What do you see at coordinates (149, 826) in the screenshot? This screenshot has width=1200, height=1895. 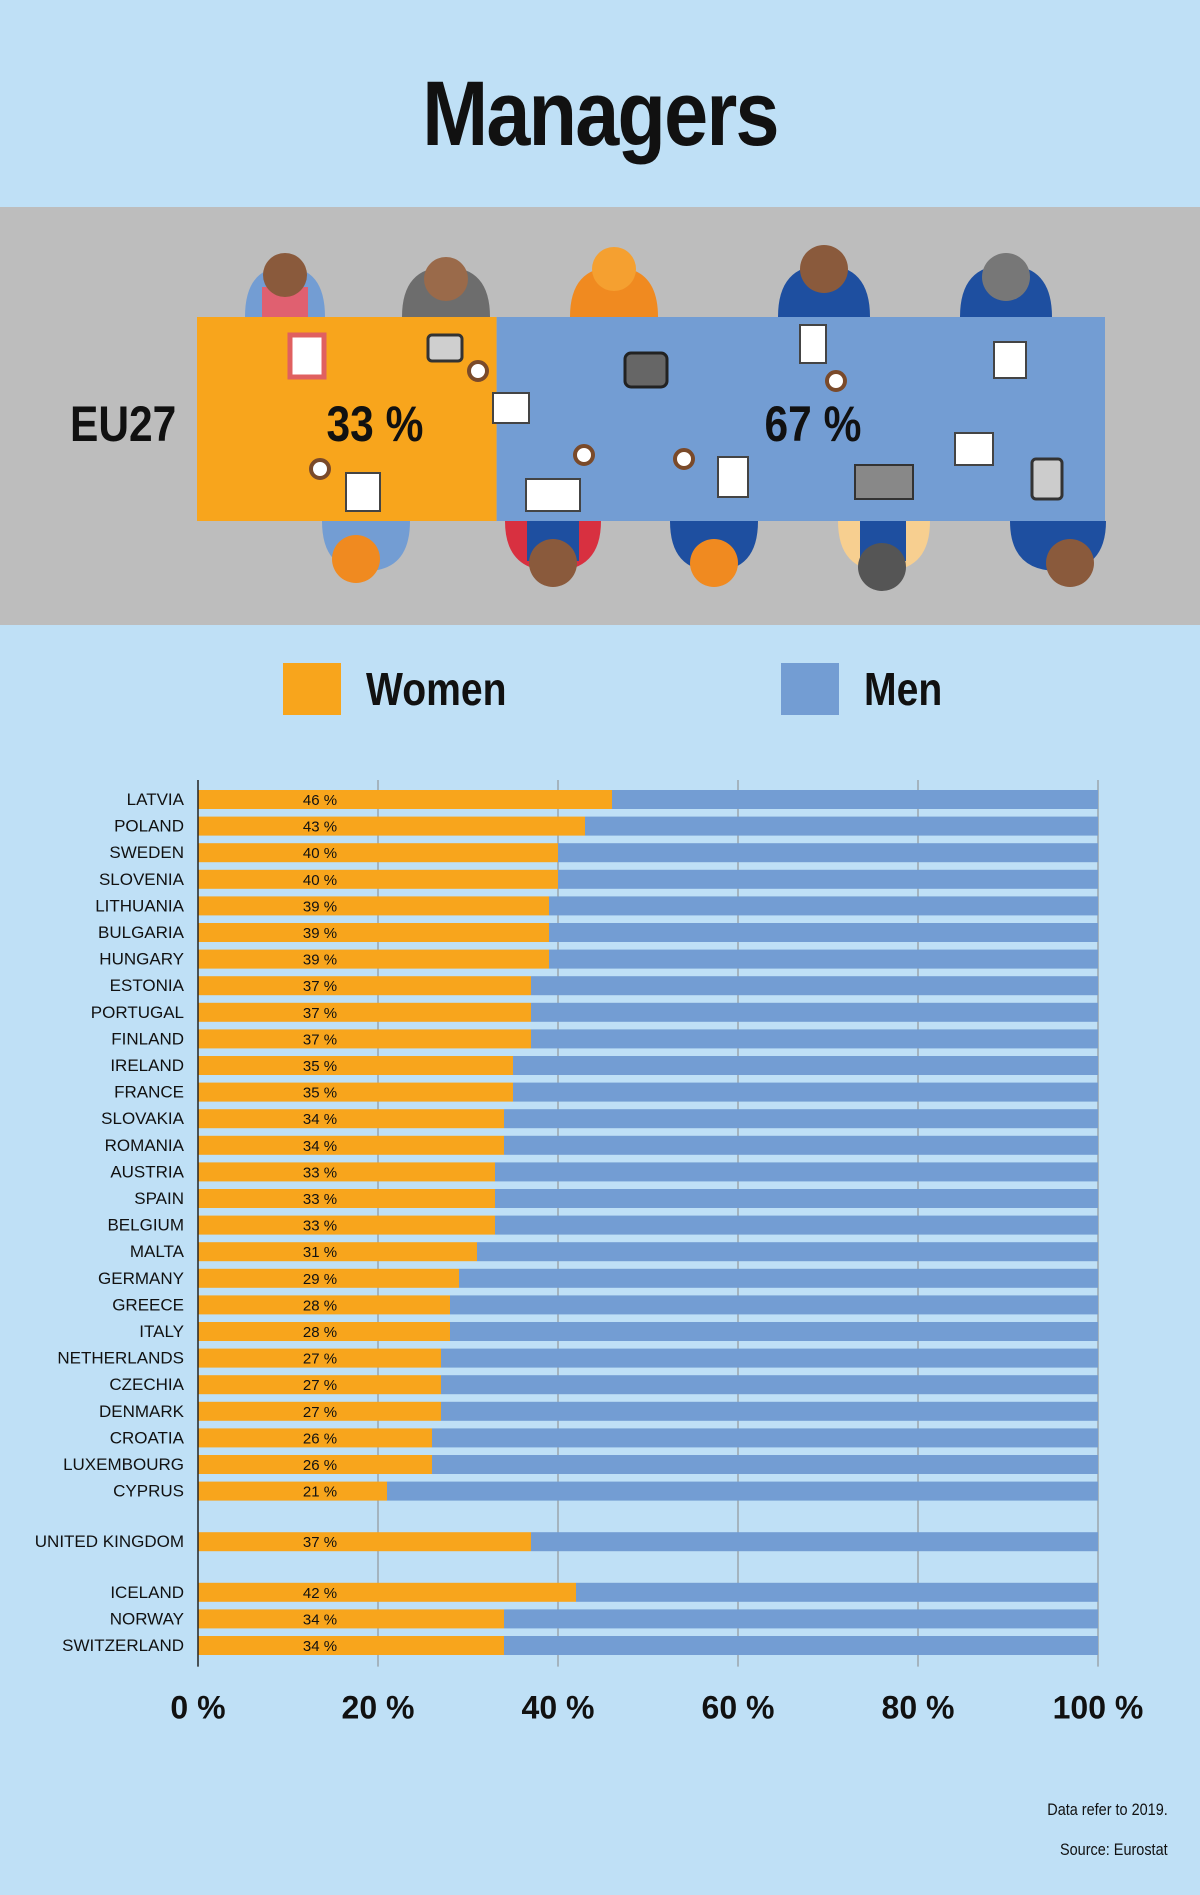 I see `category-label: POLAND` at bounding box center [149, 826].